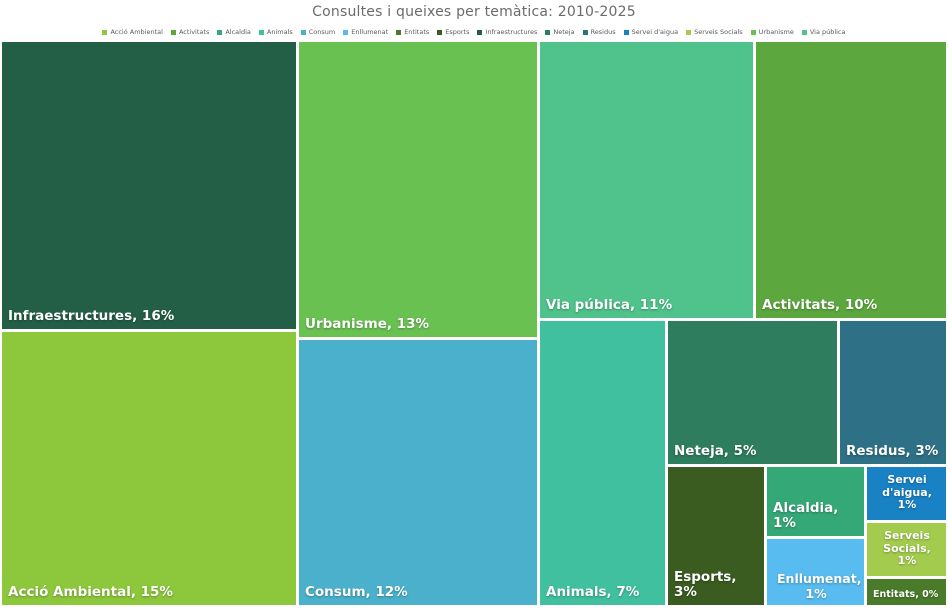 This screenshot has height=609, width=948. I want to click on legend-item-animals: Animals, so click(275, 32).